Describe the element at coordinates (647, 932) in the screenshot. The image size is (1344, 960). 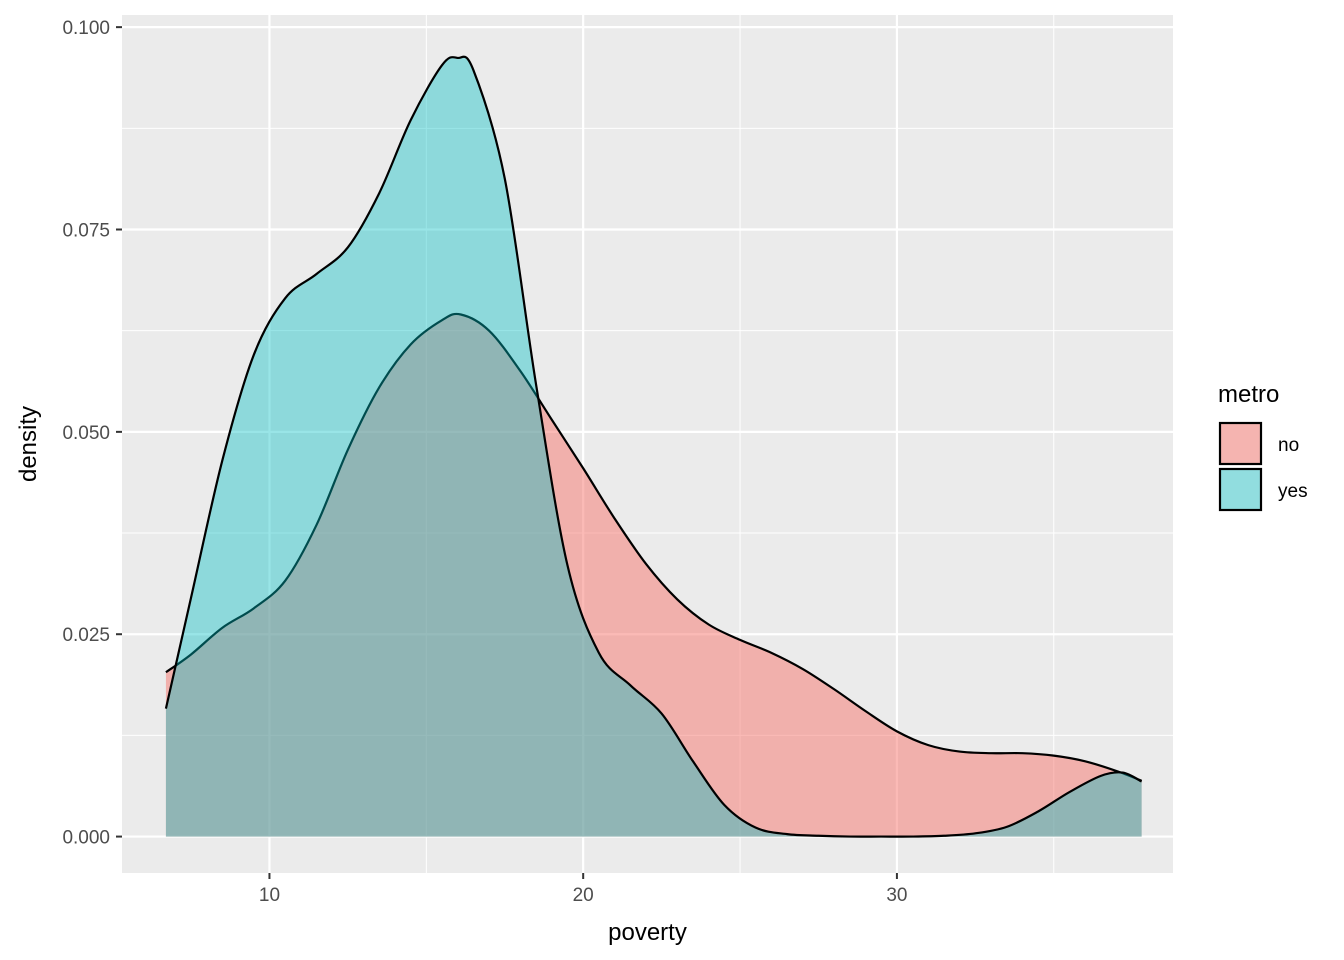
I see `x-axis-title: poverty` at that location.